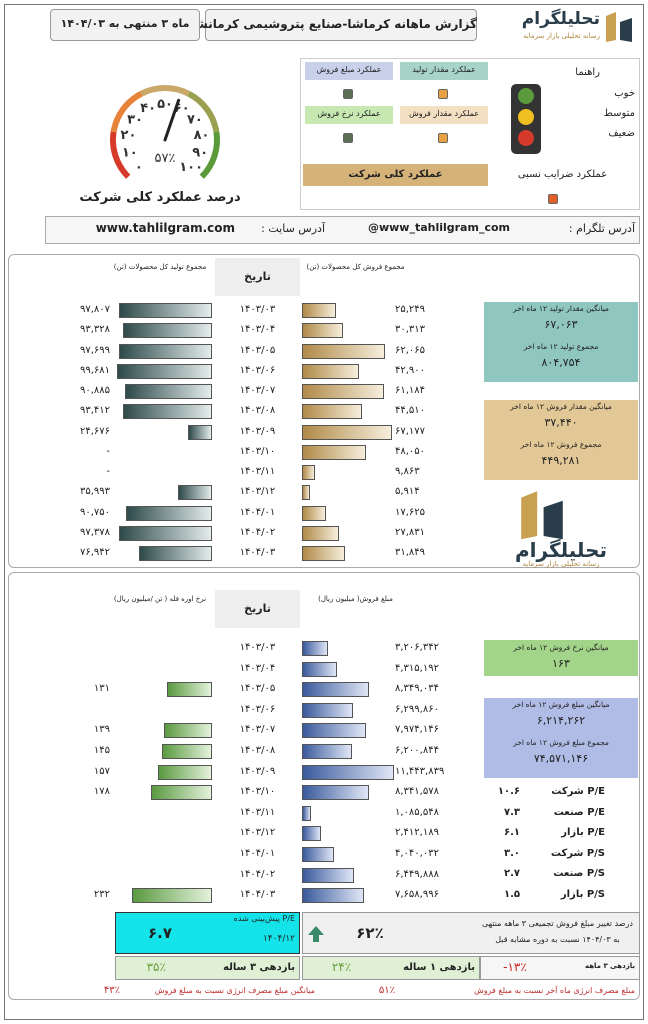 The image size is (648, 1024). What do you see at coordinates (417, 730) in the screenshot?
I see `value: ۷,۹۷۴,۱۴۶` at bounding box center [417, 730].